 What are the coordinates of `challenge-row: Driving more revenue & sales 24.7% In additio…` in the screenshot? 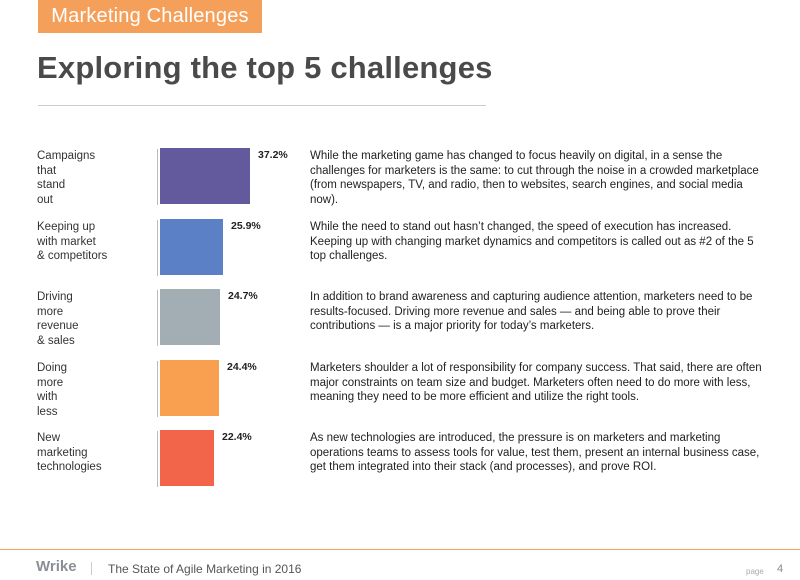 It's located at (400, 324).